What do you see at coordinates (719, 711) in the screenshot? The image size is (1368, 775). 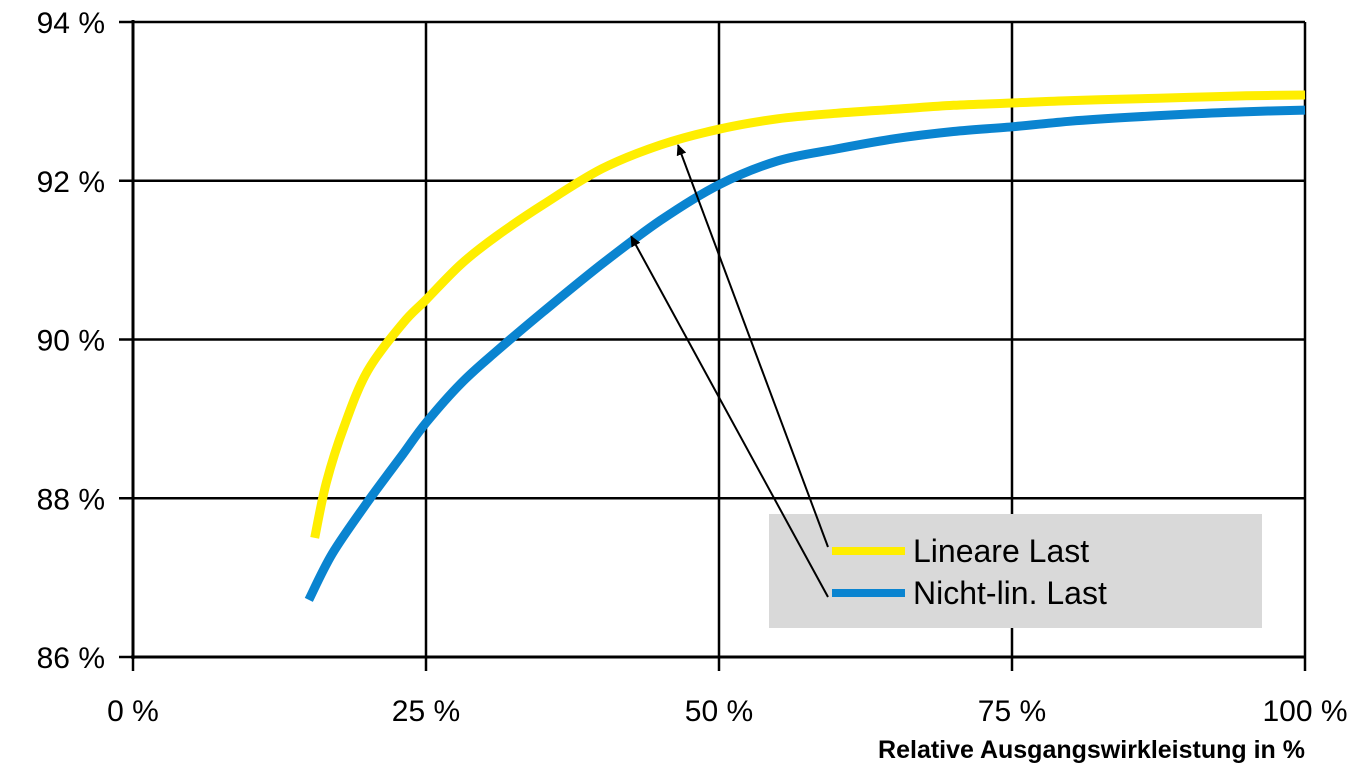 I see `x-tick-label: 50 %` at bounding box center [719, 711].